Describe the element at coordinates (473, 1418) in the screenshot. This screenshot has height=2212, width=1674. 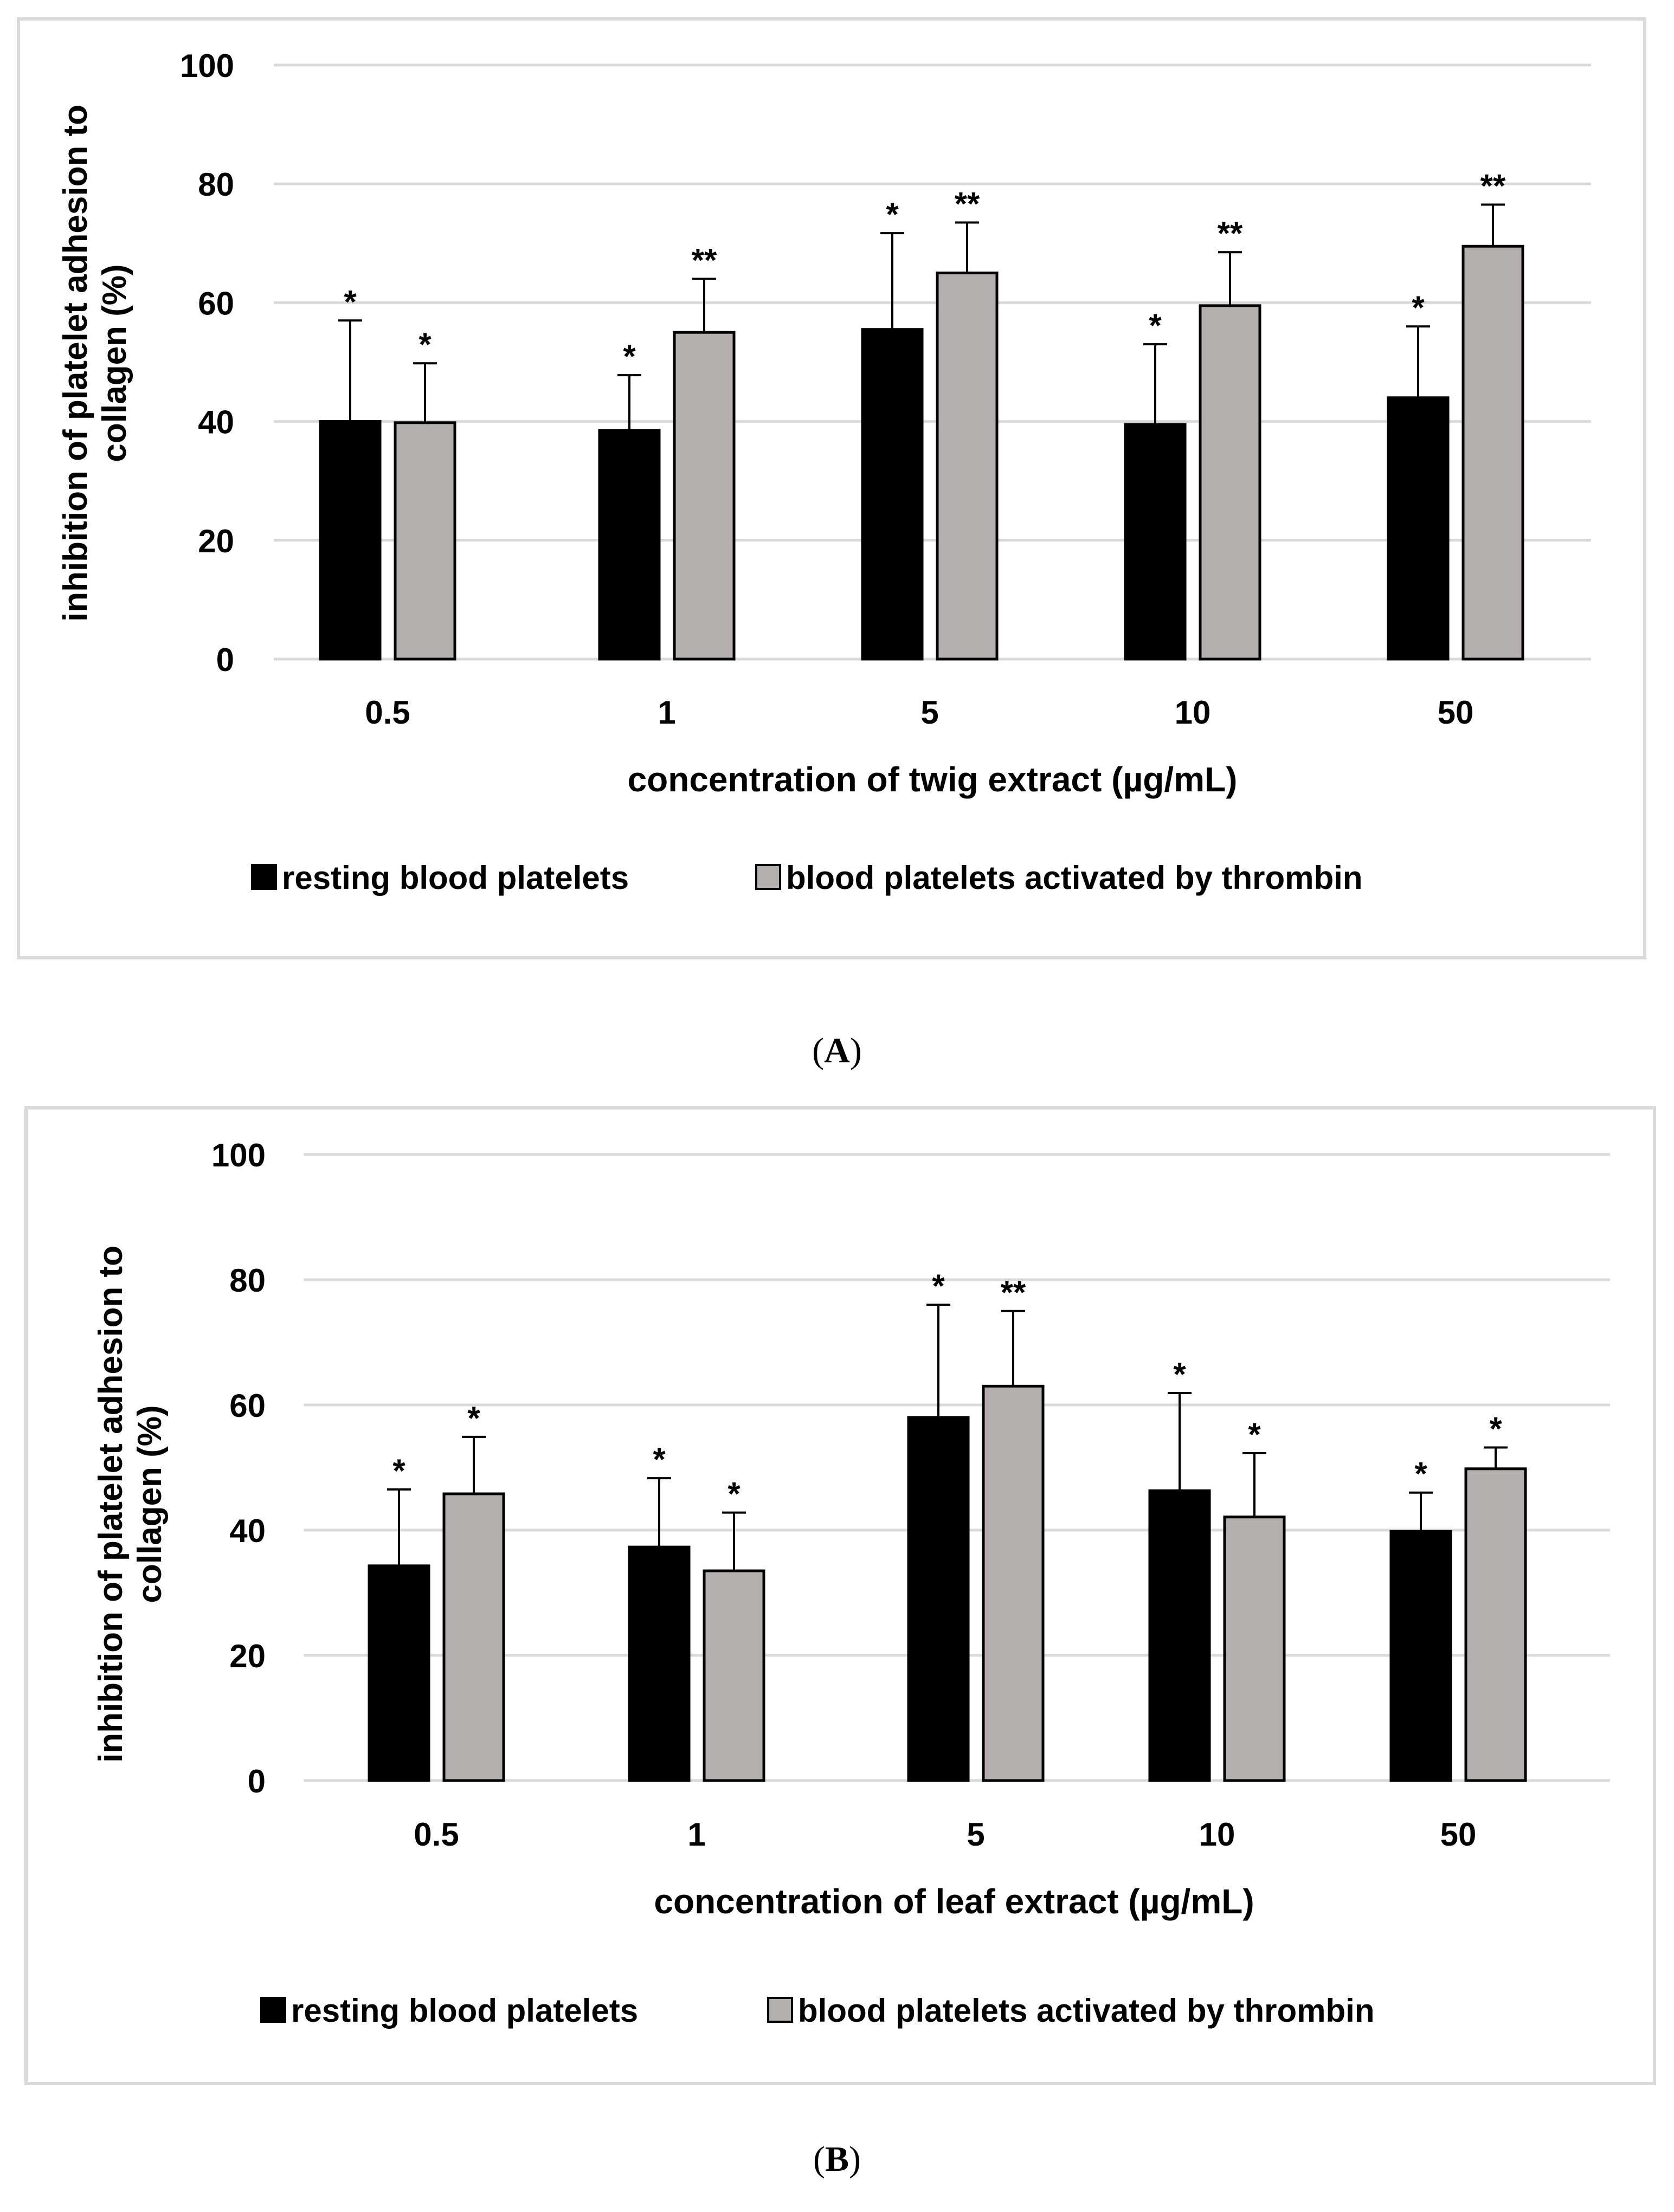
I see `panel-b-significance-activated-0: *` at that location.